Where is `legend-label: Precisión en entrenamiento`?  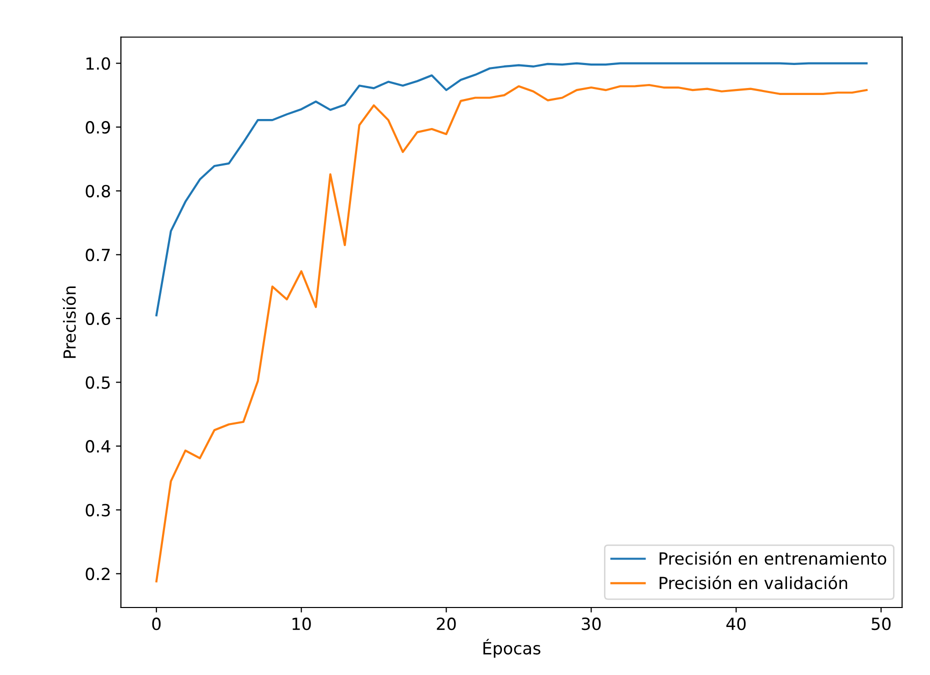 legend-label: Precisión en entrenamiento is located at coordinates (773, 558).